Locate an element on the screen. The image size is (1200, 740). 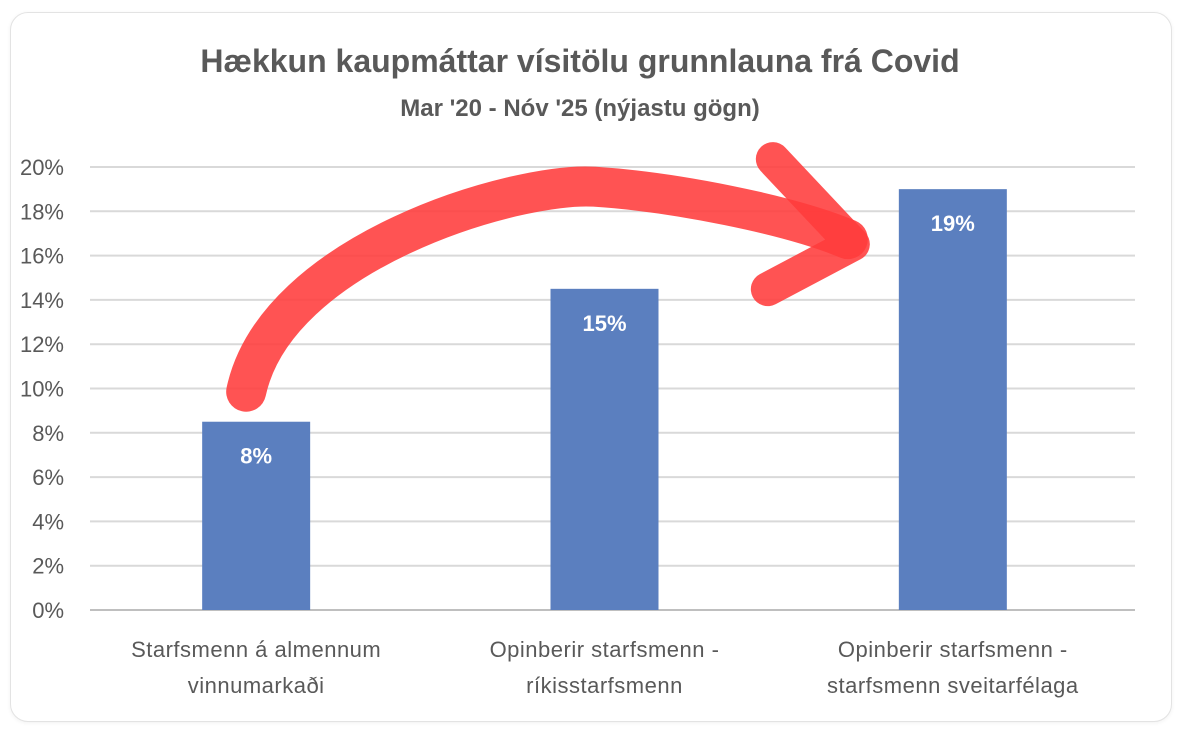
y-tick-label: 18% is located at coordinates (42, 211).